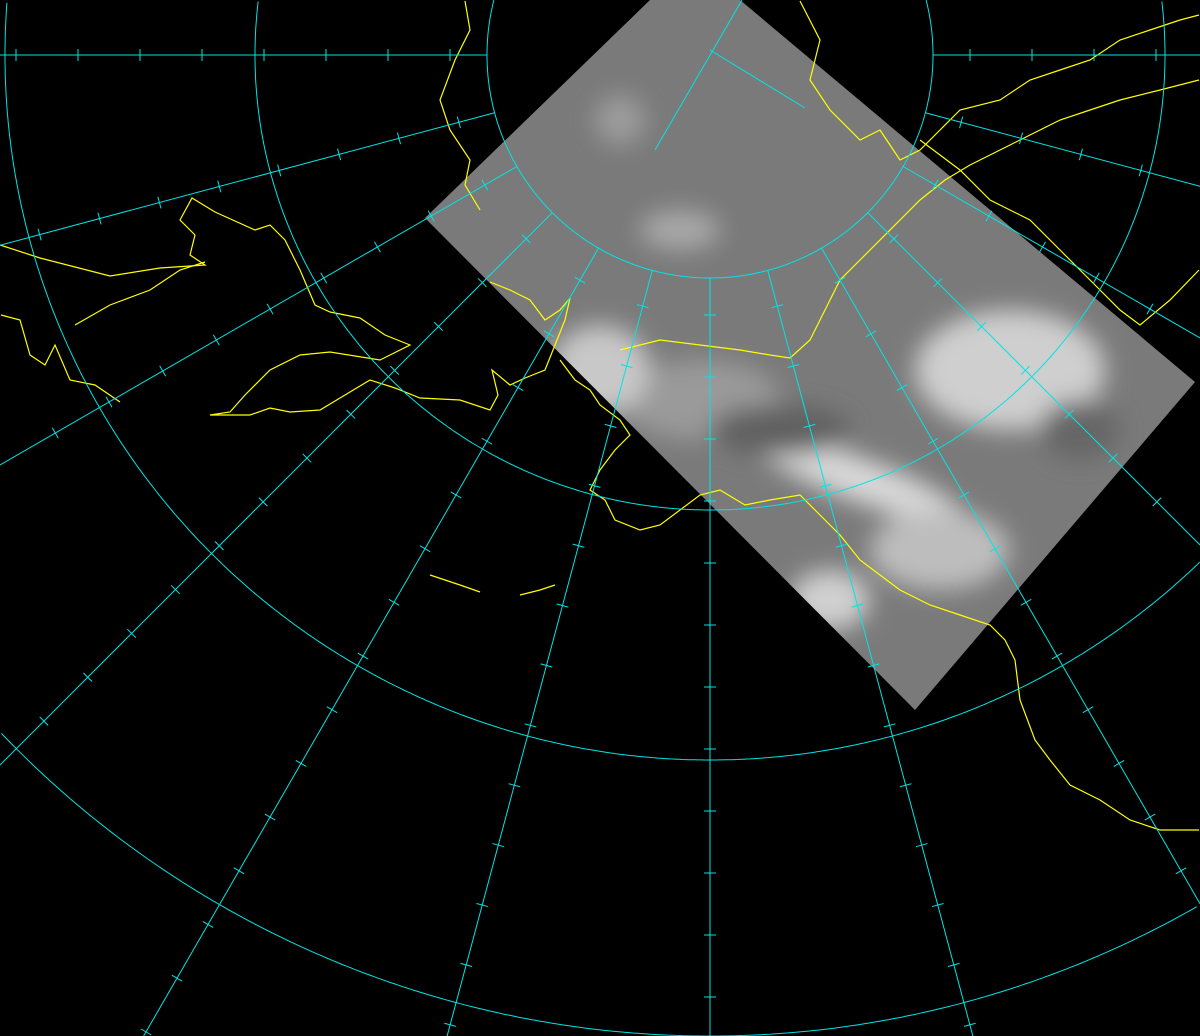  Describe the element at coordinates (60, 358) in the screenshot. I see `coastline-aleutians` at that location.